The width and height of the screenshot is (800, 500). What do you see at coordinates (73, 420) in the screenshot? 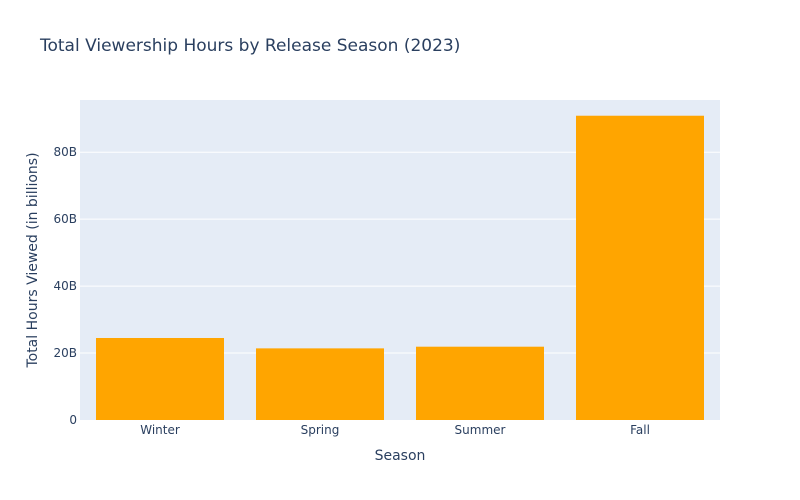
I see `y-tick-label: 0` at bounding box center [73, 420].